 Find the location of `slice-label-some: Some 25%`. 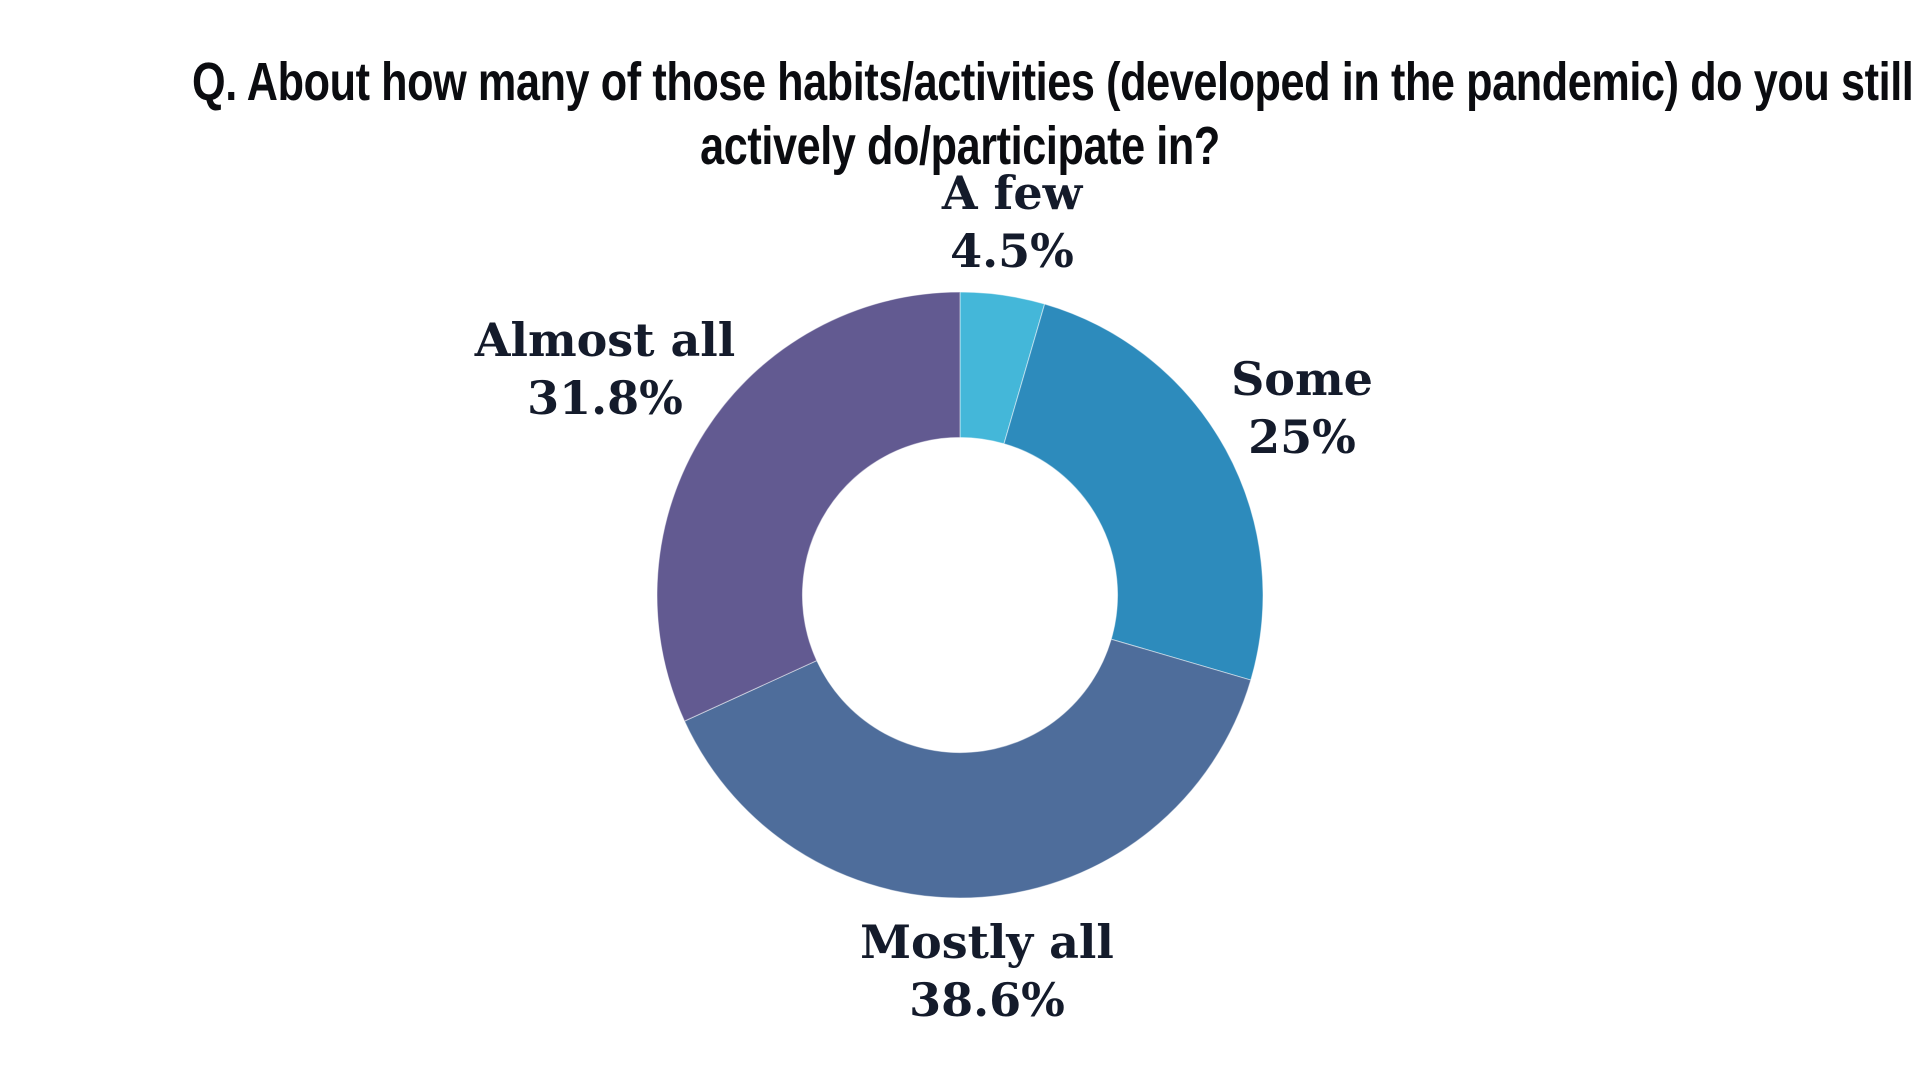

slice-label-some: Some 25% is located at coordinates (1302, 408).